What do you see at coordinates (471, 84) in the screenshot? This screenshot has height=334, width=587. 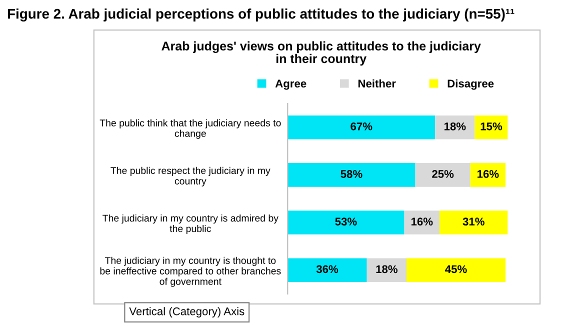 I see `legend-label: Disagree` at bounding box center [471, 84].